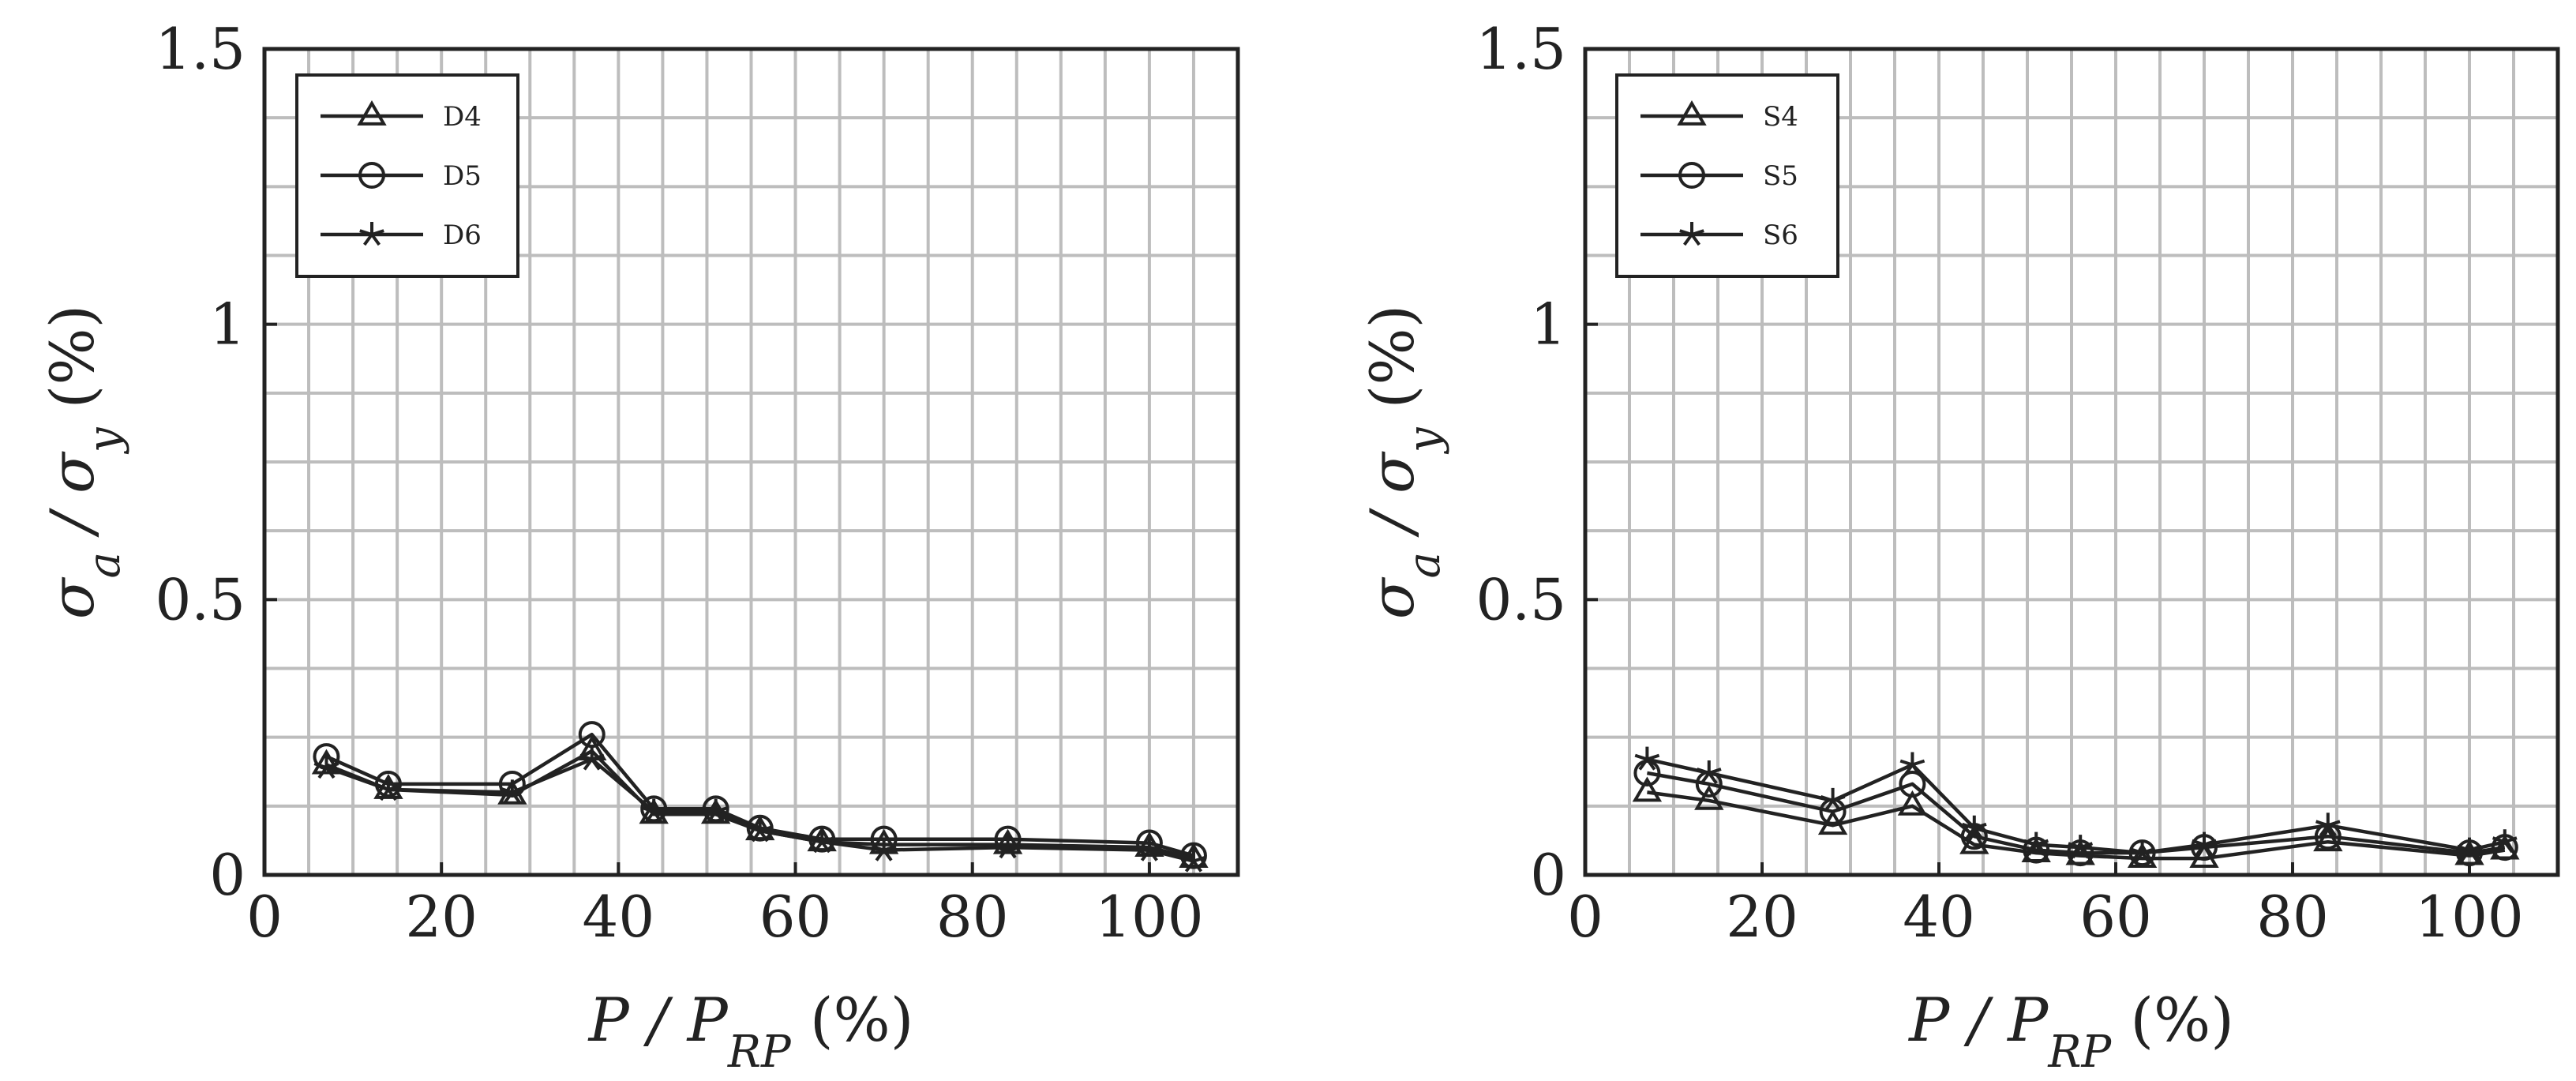 Image resolution: width=2576 pixels, height=1081 pixels. I want to click on legend-label: S4, so click(1780, 117).